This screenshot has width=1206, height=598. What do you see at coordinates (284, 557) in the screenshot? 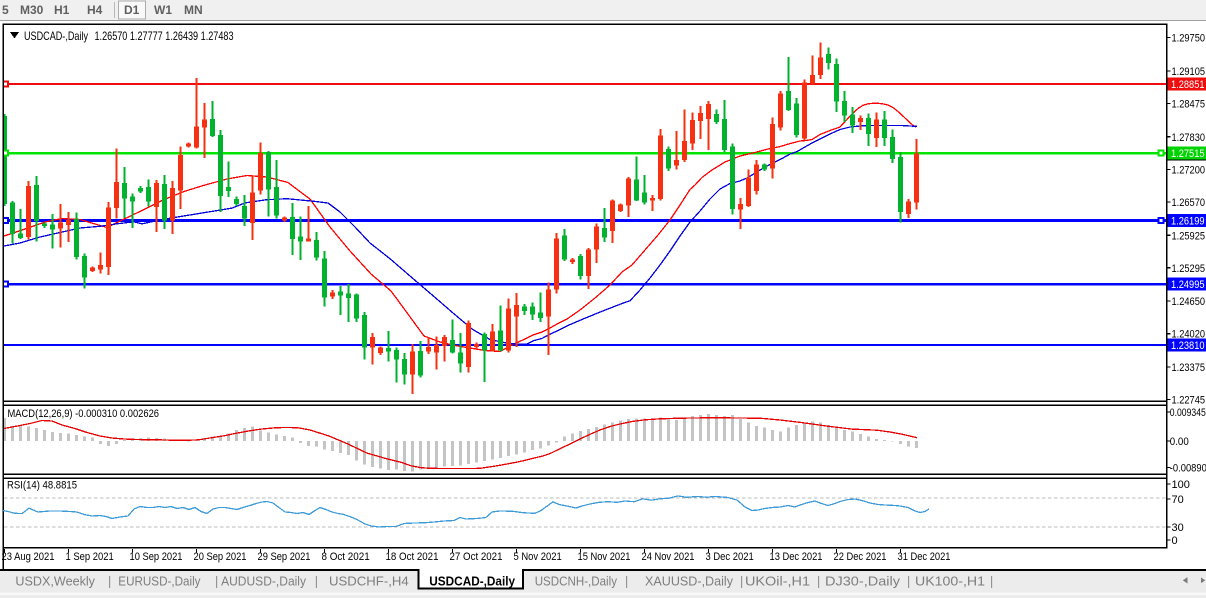
I see `svg-text: 29 Sep 2021` at bounding box center [284, 557].